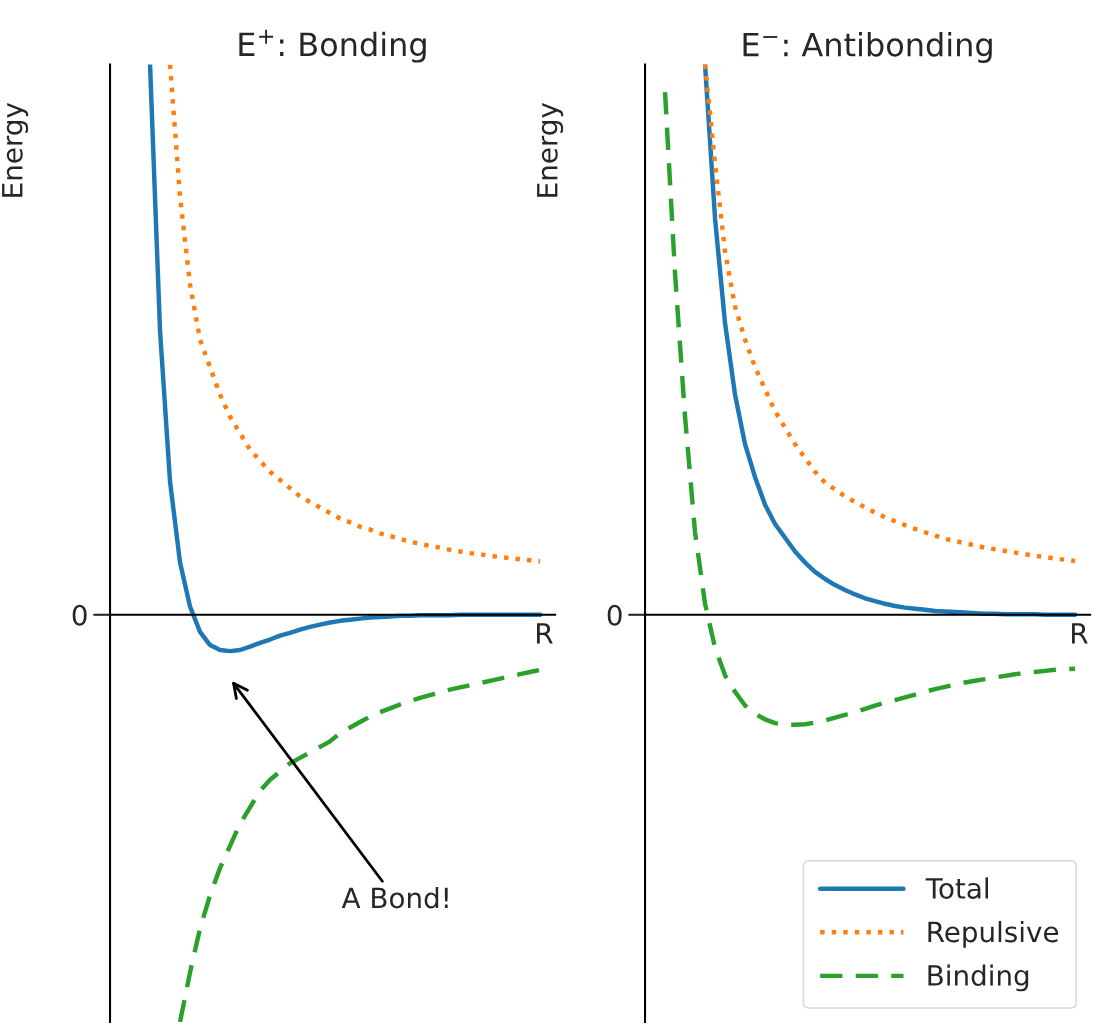  Describe the element at coordinates (332, 46) in the screenshot. I see `chart-title: E$^{+}$: Bonding` at that location.